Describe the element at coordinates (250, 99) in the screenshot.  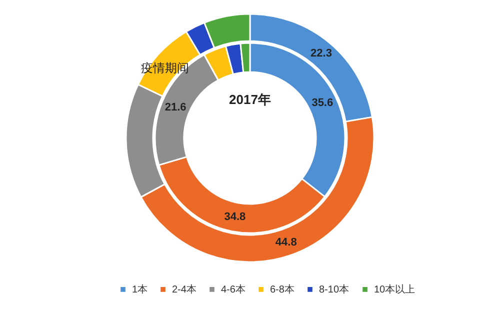
I see `slice-label: 2017年` at that location.